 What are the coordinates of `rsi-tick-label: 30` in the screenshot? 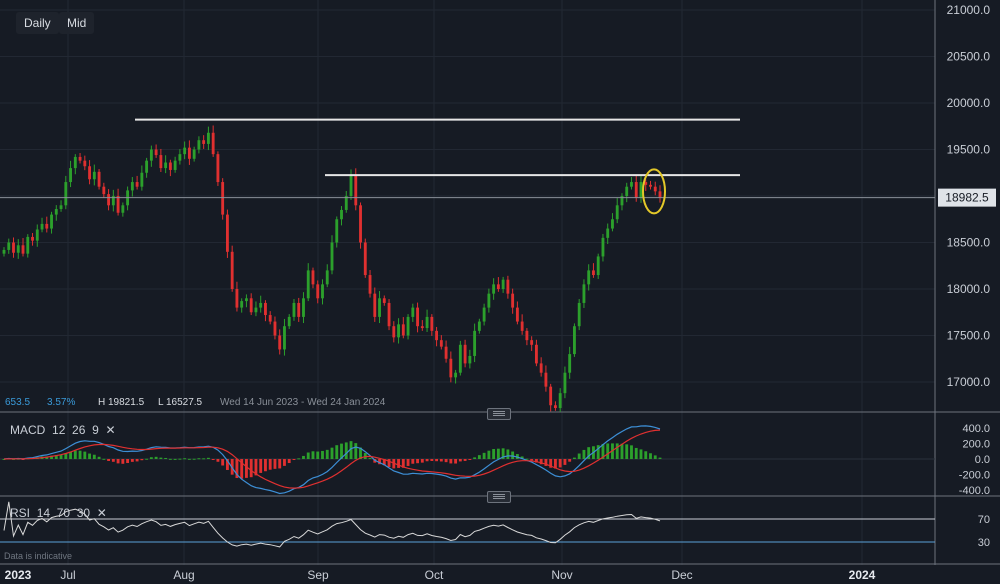 It's located at (984, 543).